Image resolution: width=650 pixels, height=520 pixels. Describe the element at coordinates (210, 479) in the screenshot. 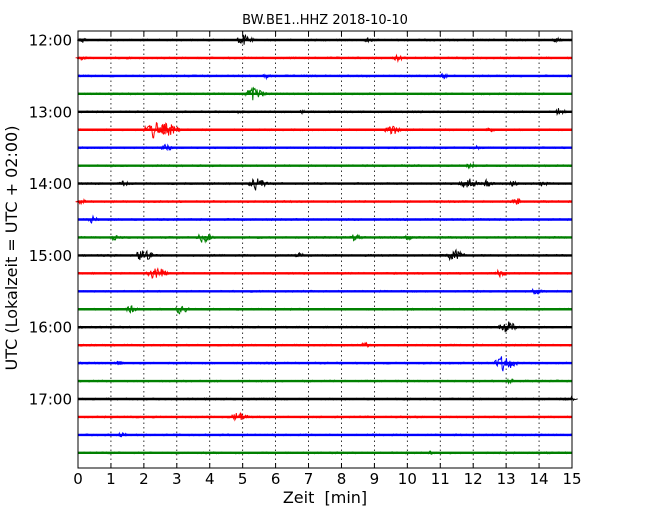

I see `x-tick-label: 4` at that location.